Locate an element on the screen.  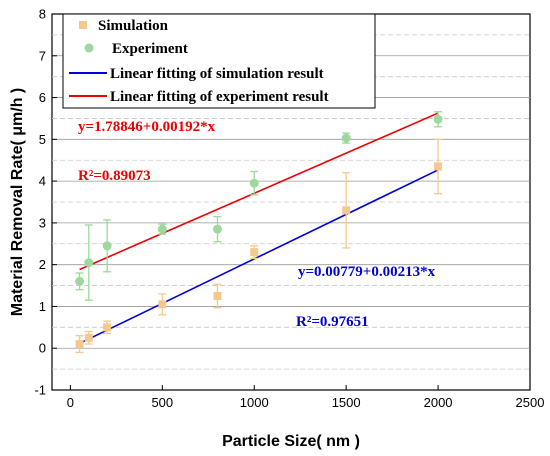
legend-label-experiment: Experiment is located at coordinates (150, 49).